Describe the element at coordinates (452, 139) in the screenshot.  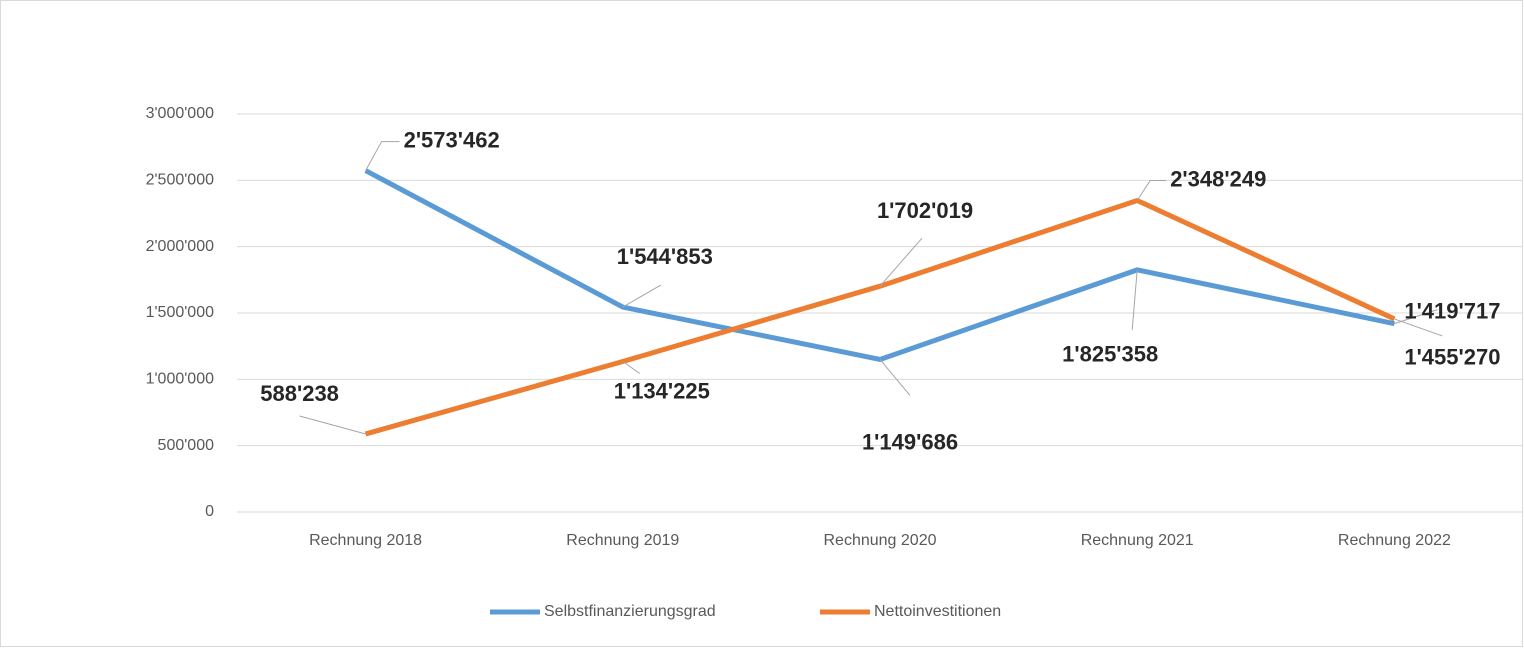
I see `data-label: 2'573'462` at that location.